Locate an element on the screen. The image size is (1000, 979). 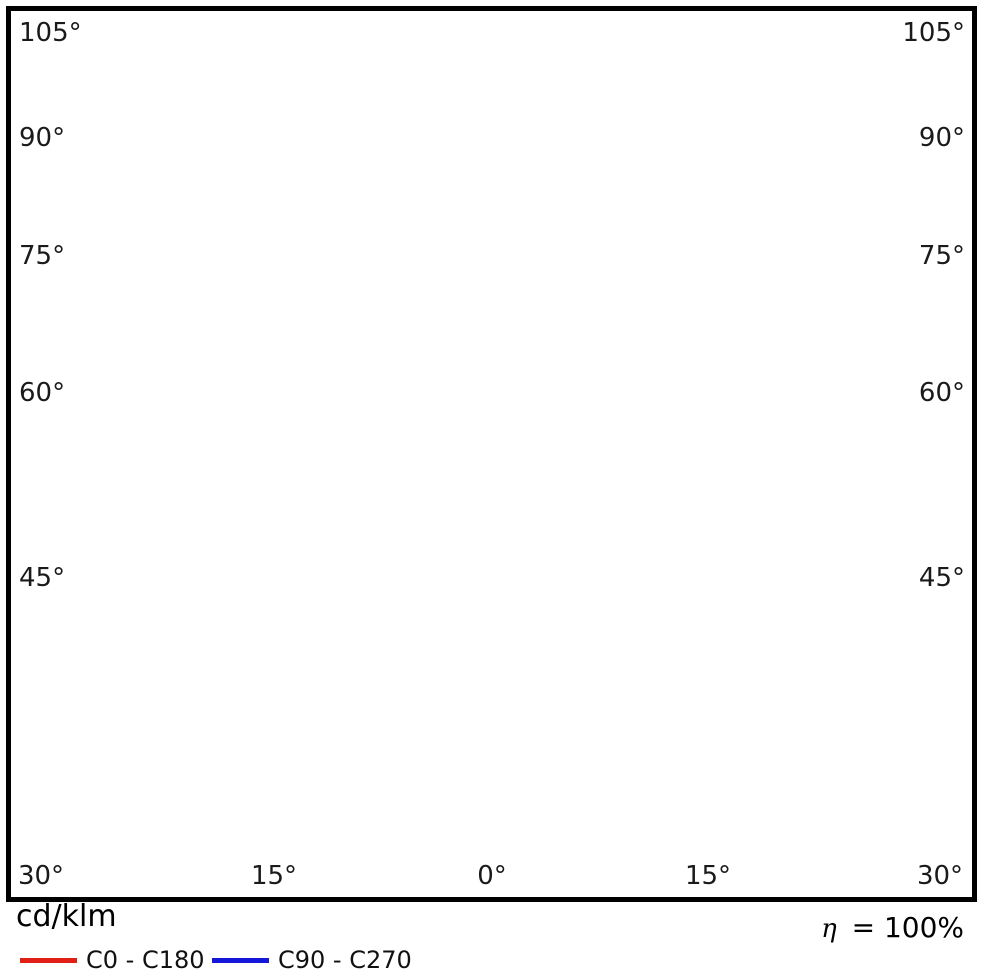
angle-label-left-75: 75° is located at coordinates (42, 256).